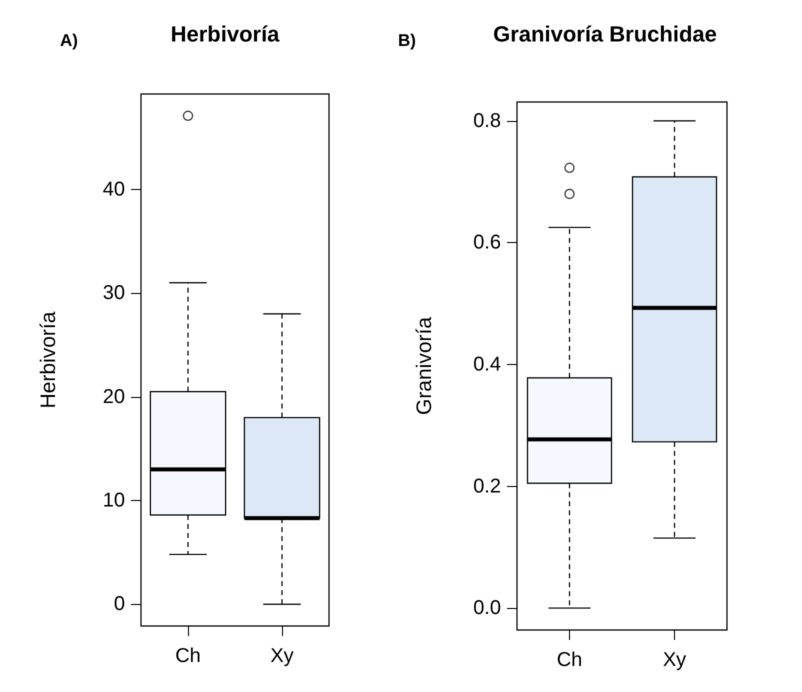 This screenshot has width=802, height=692. What do you see at coordinates (113, 397) in the screenshot?
I see `y-tick-label: 20` at bounding box center [113, 397].